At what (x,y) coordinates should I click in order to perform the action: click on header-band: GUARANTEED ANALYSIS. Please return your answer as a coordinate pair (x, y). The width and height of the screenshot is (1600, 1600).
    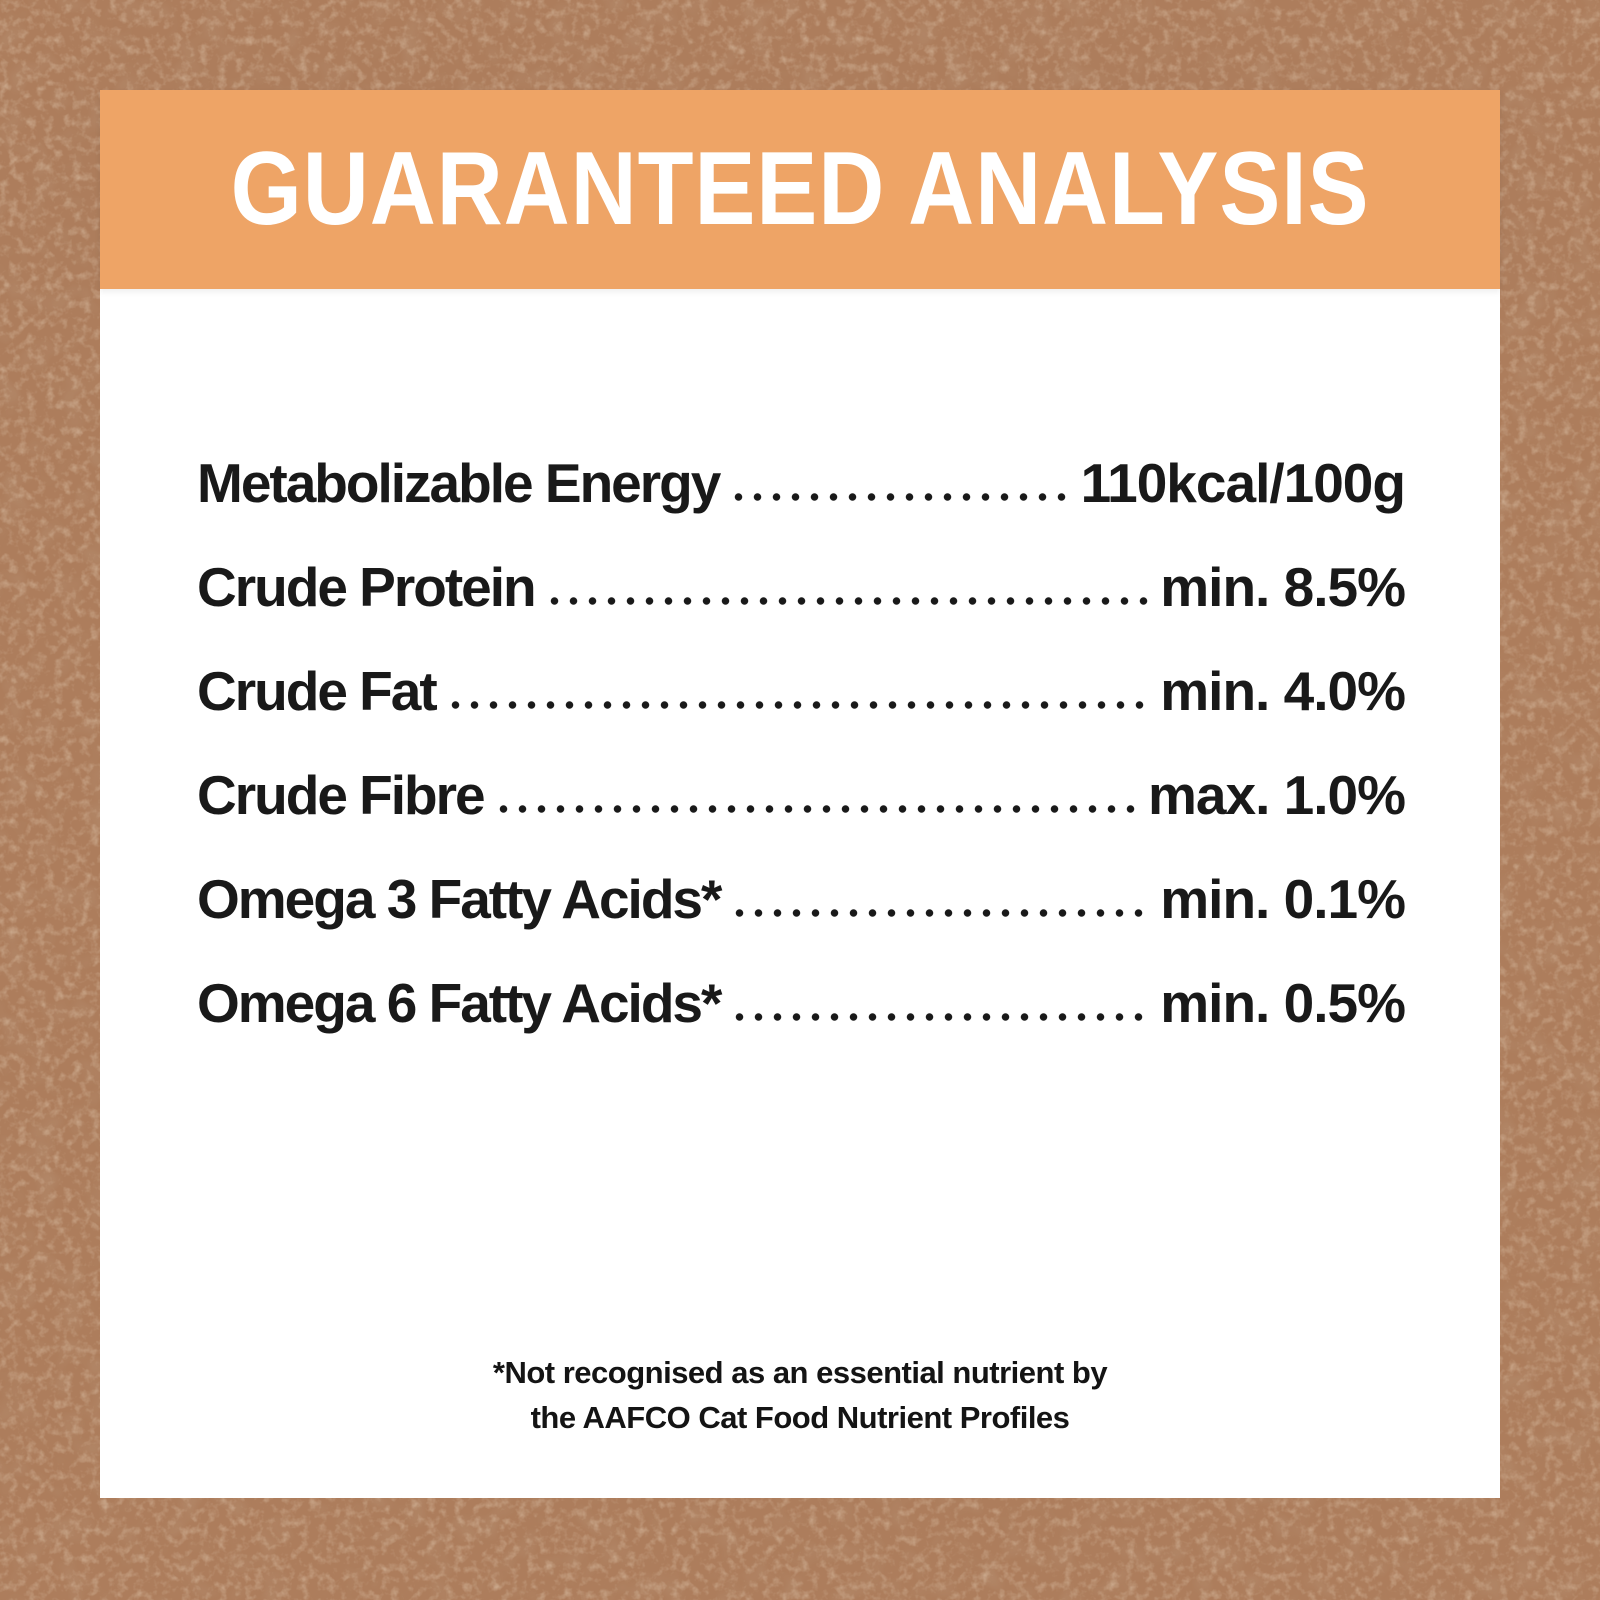
    Looking at the image, I should click on (800, 189).